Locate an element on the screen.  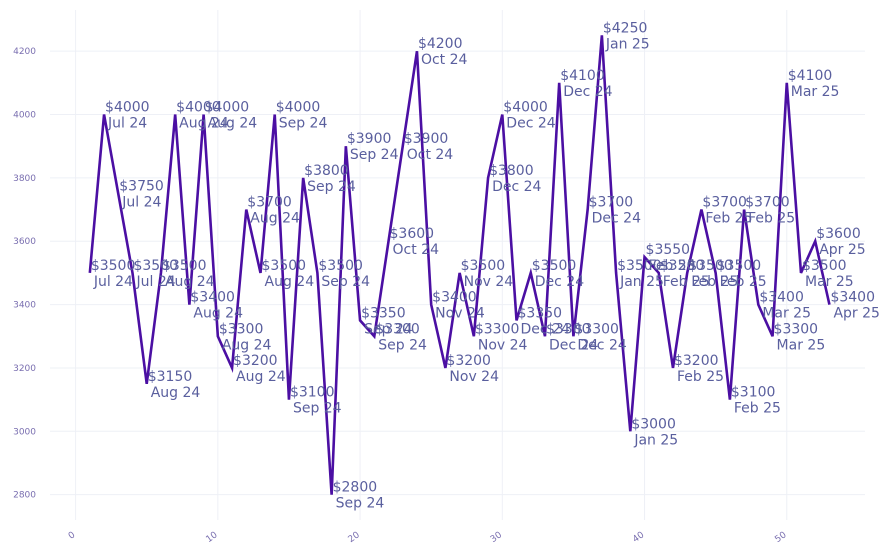
data-label-price: $3000 is located at coordinates (653, 424).